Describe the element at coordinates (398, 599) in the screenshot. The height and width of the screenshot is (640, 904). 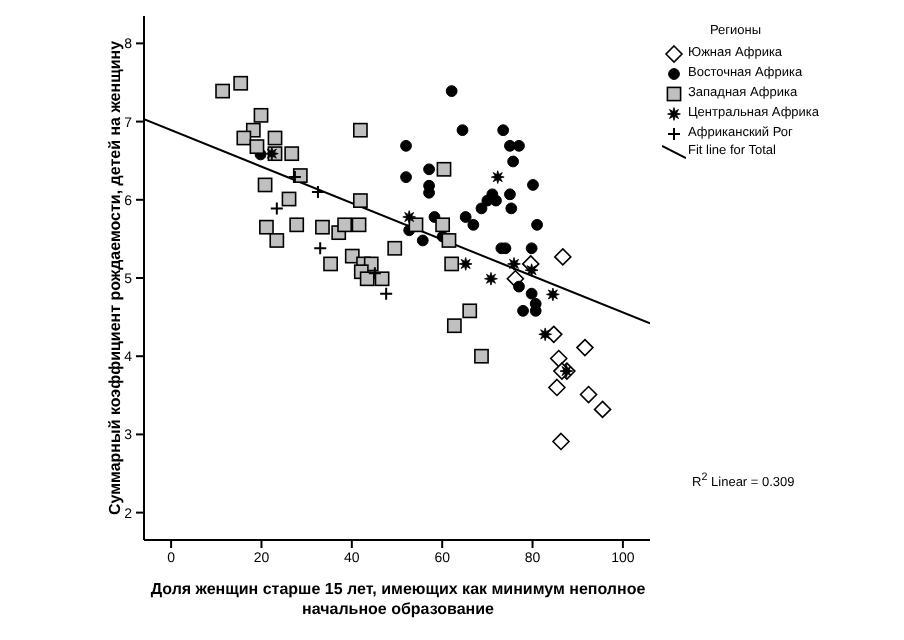
I see `x-axis-title: Доля женщин старше 15 лет, имеющих как минимум неполное начальное образование` at that location.